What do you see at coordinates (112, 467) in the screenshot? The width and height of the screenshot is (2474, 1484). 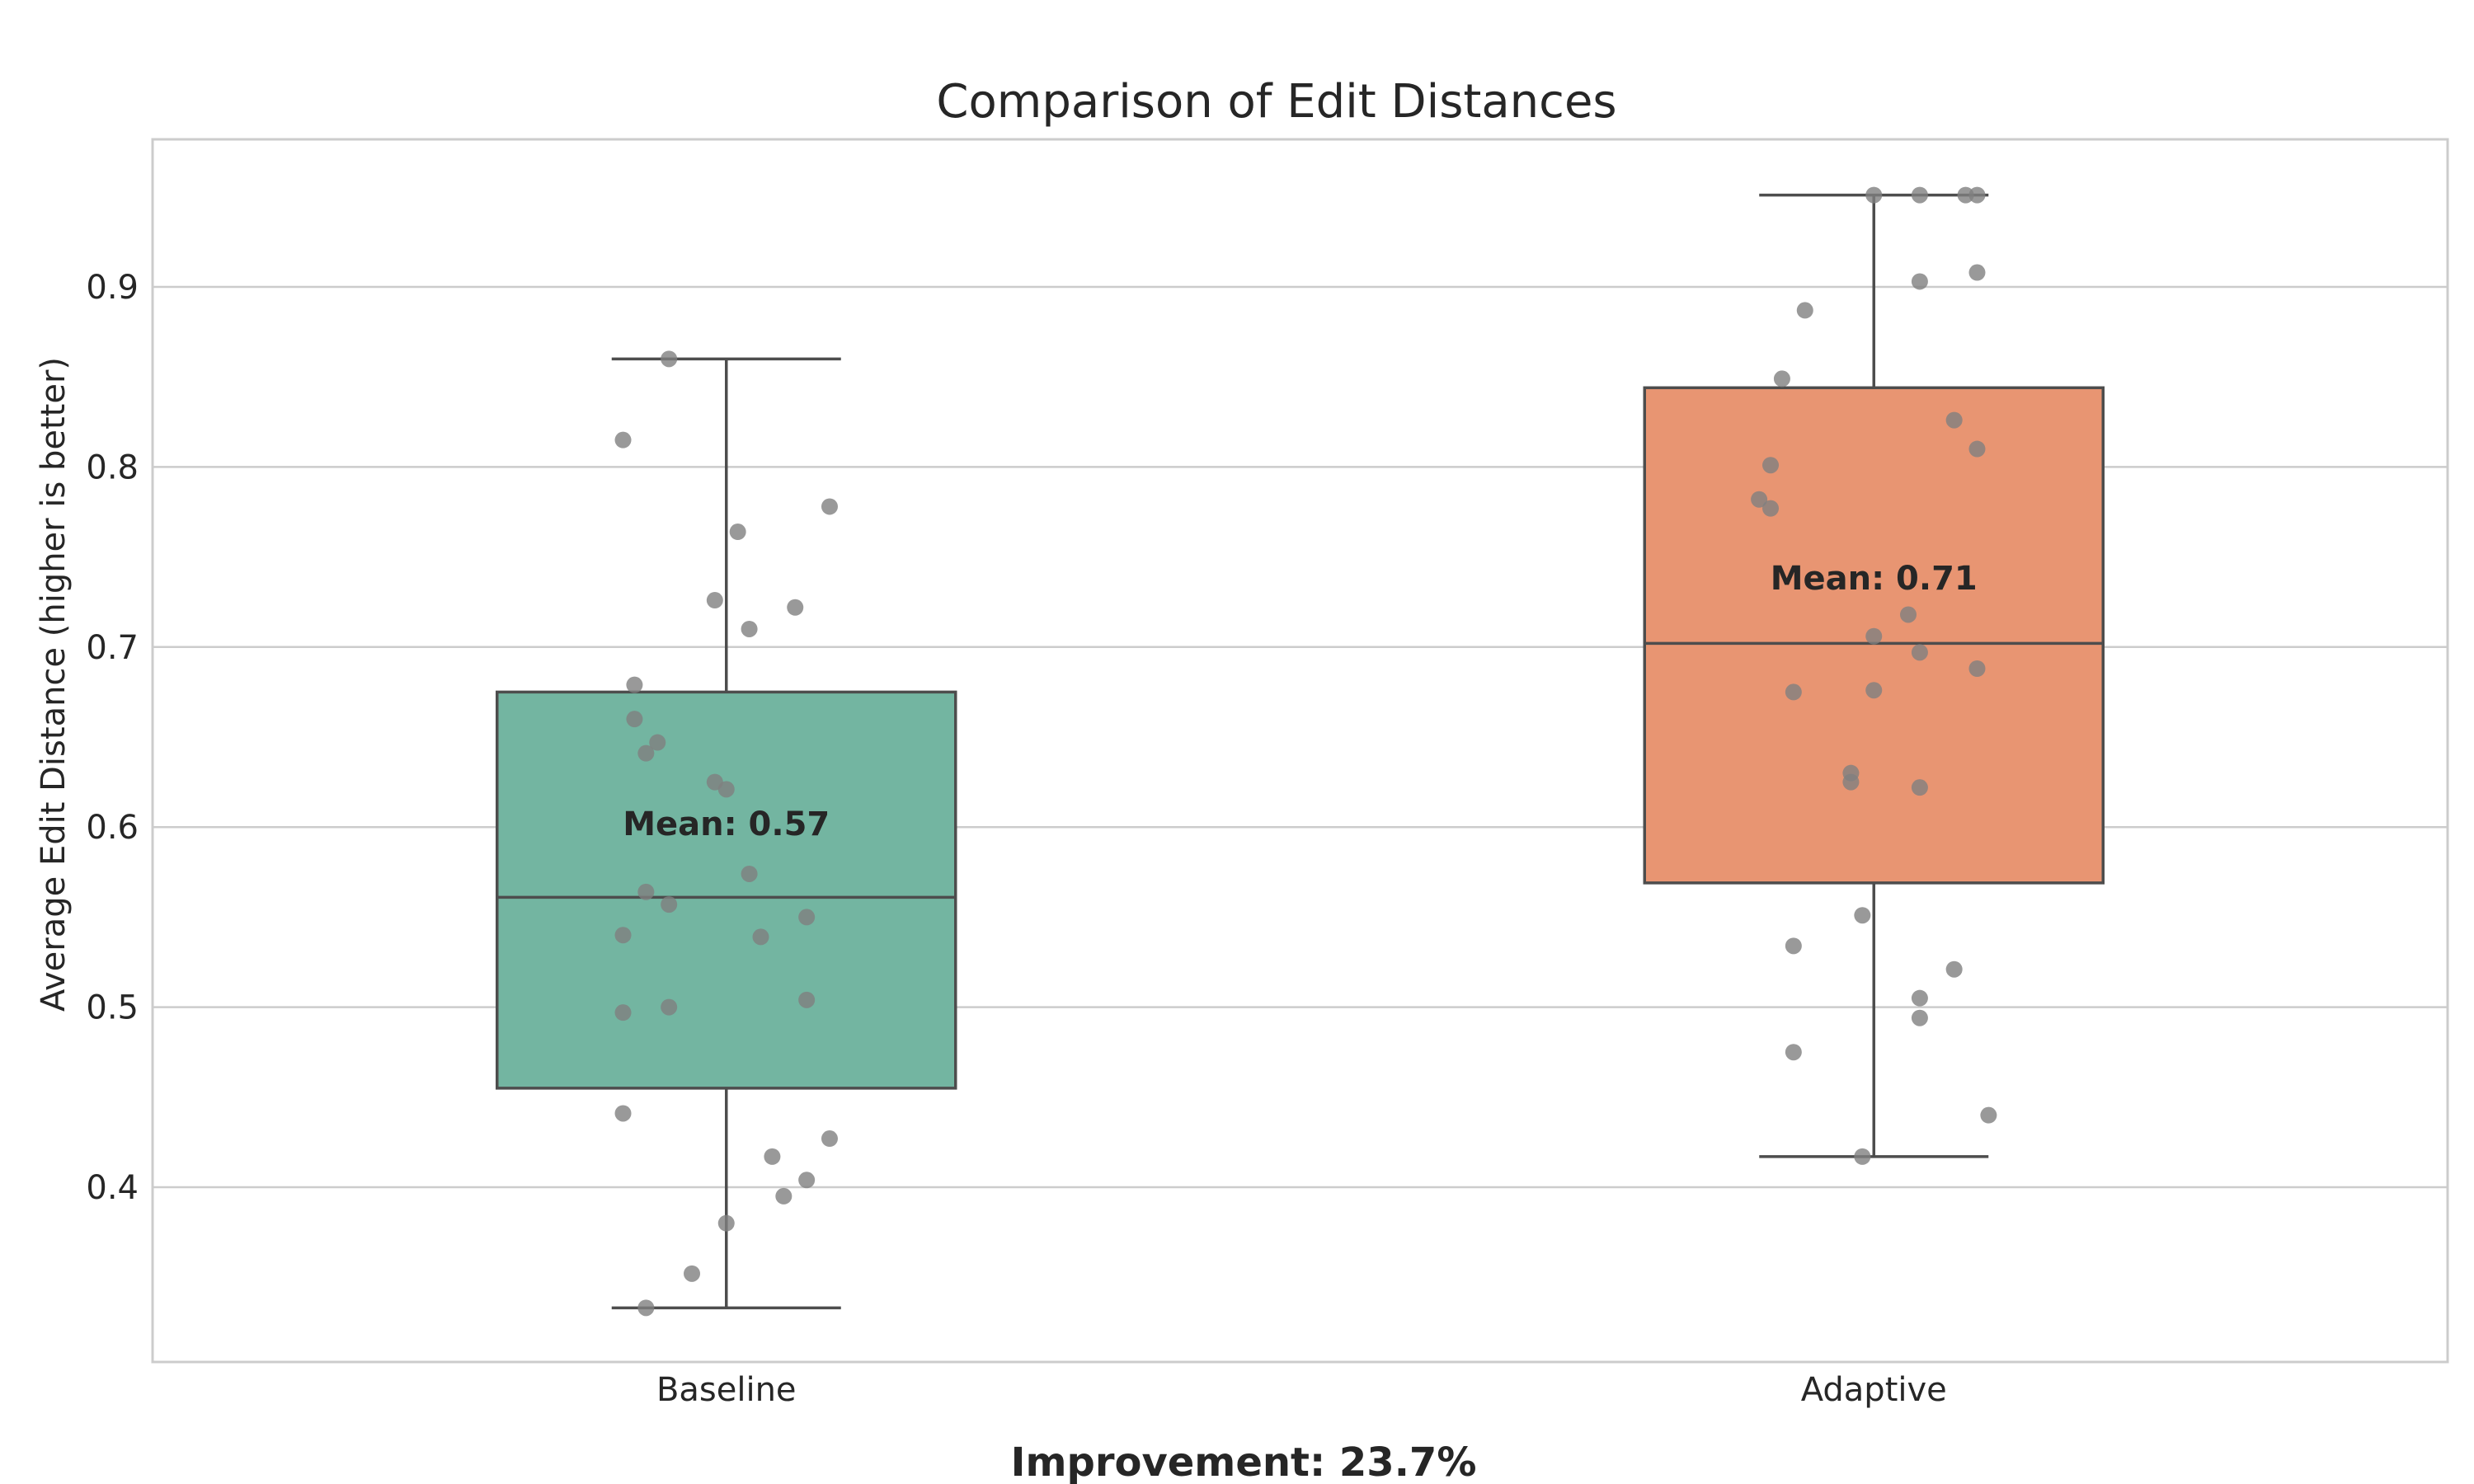 I see `y-tick-label: 0.8` at bounding box center [112, 467].